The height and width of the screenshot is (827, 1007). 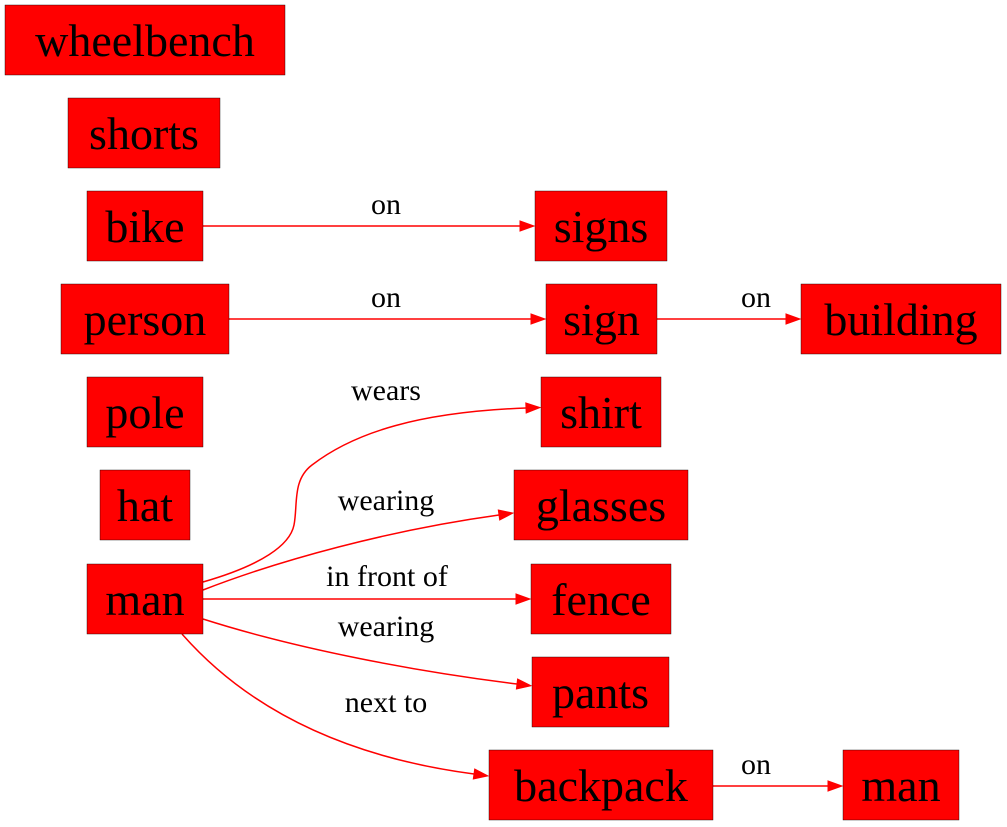 I want to click on node-label: sign, so click(x=601, y=319).